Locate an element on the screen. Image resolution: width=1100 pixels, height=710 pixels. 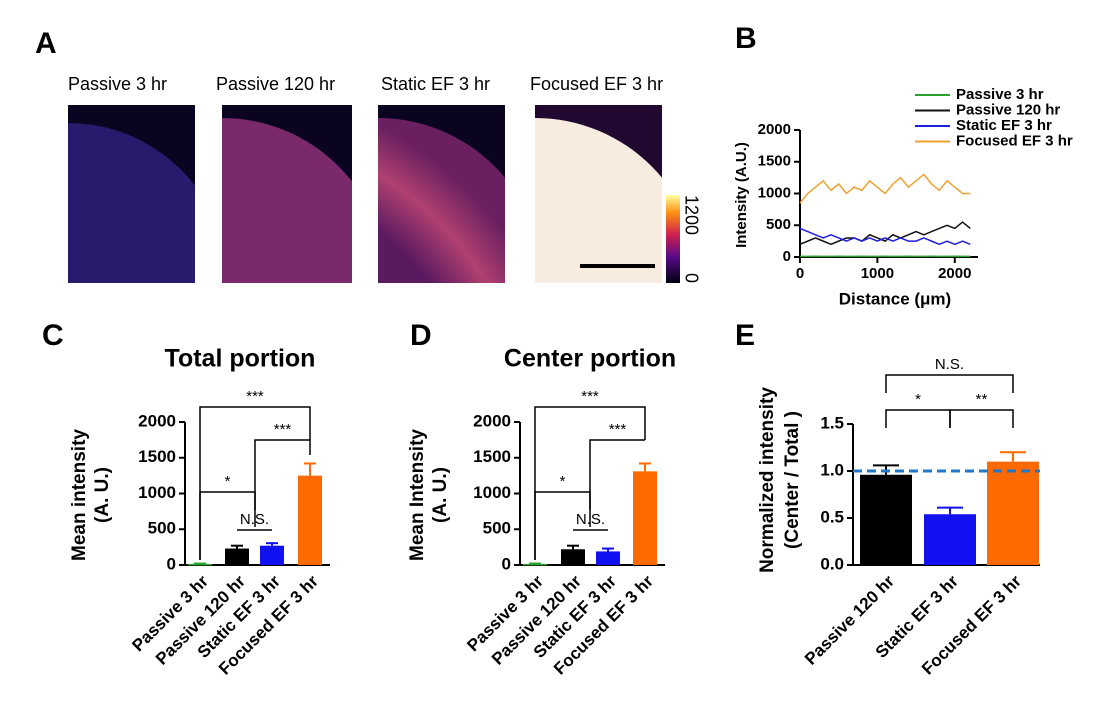
y-tick-label: 0.5 is located at coordinates (832, 516).